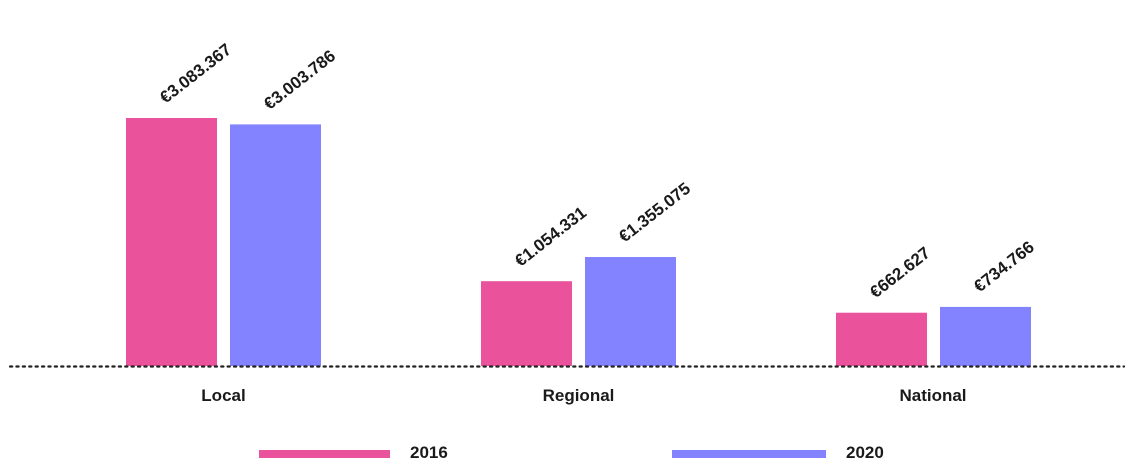 The image size is (1133, 464). I want to click on value-label-regional-2020: €1.355.075, so click(654, 212).